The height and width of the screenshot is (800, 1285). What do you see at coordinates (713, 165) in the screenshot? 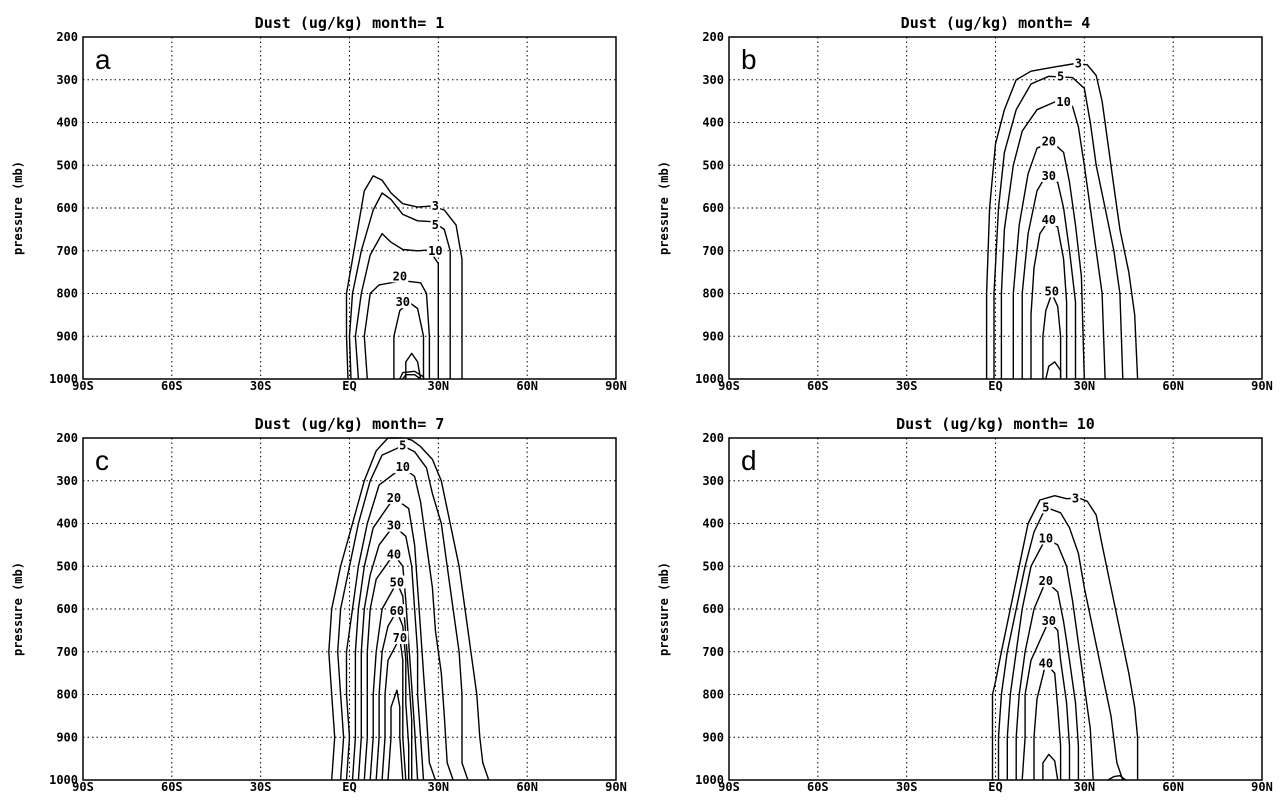
I see `y-tick-label: 500` at bounding box center [713, 165].